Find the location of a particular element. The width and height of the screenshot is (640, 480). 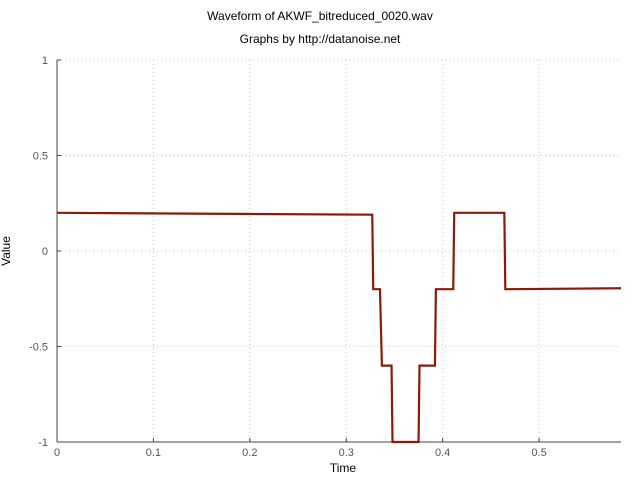

x-axis-label: Time is located at coordinates (343, 468).